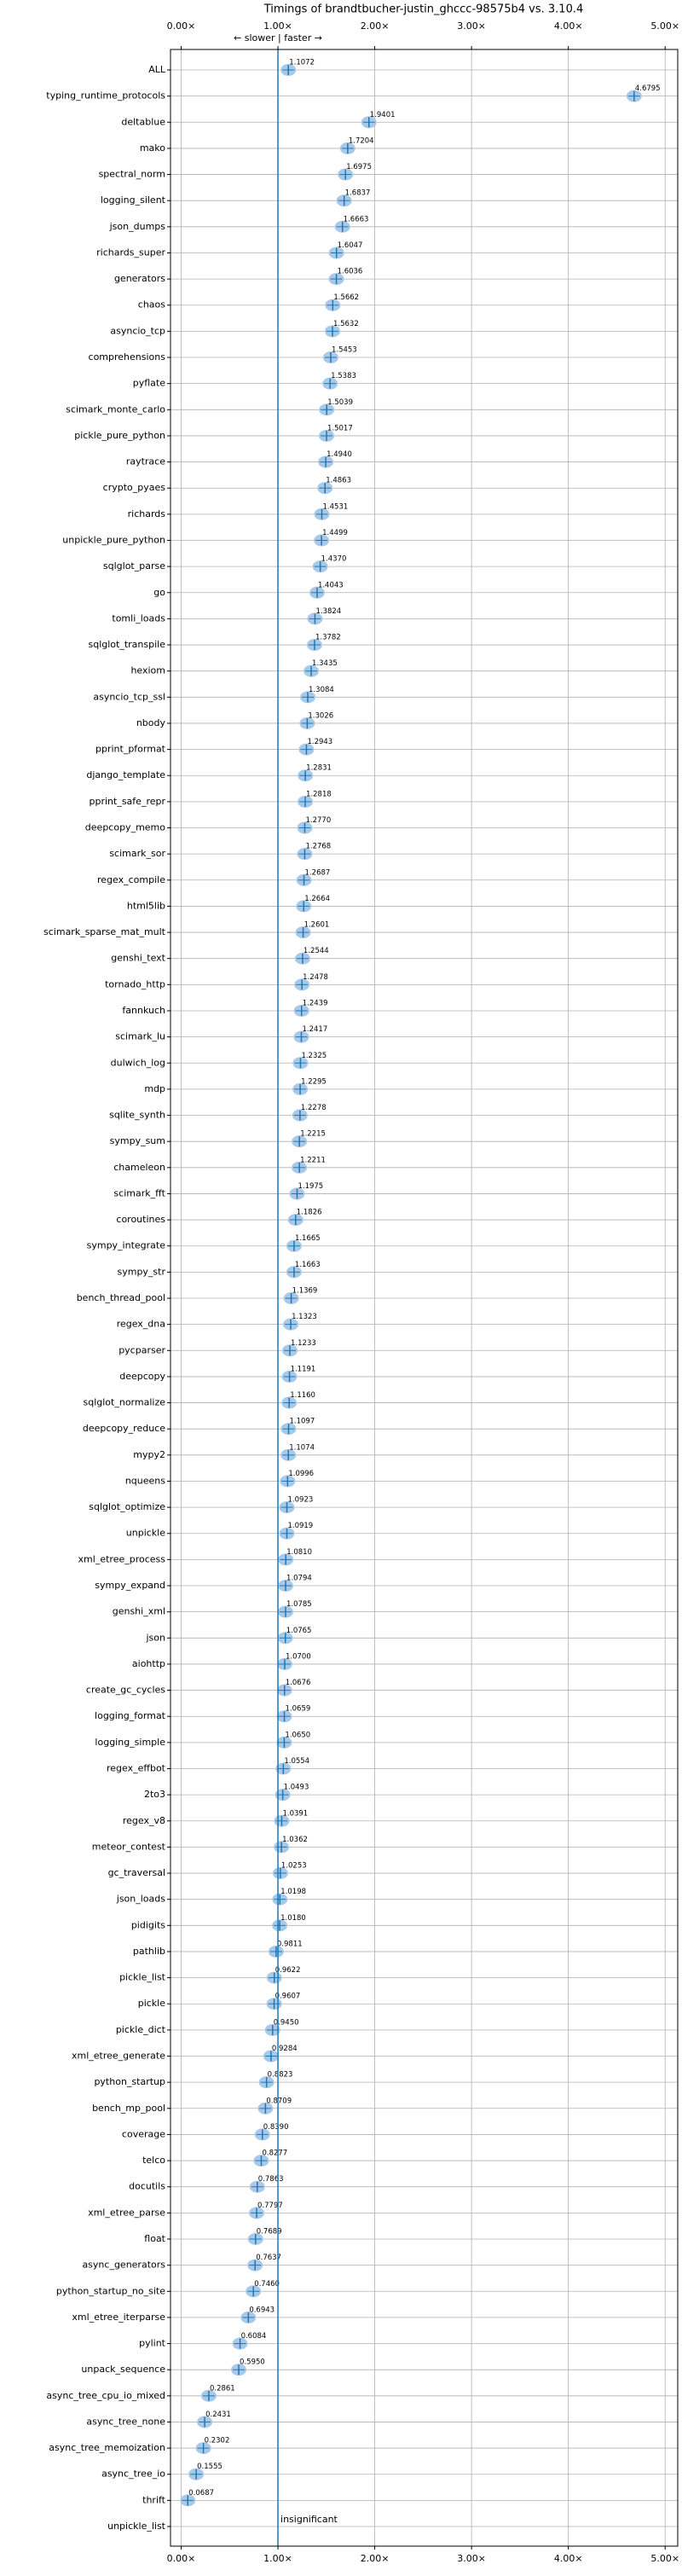 The height and width of the screenshot is (2576, 682). What do you see at coordinates (316, 1003) in the screenshot?
I see `value-label: 1.2439` at bounding box center [316, 1003].